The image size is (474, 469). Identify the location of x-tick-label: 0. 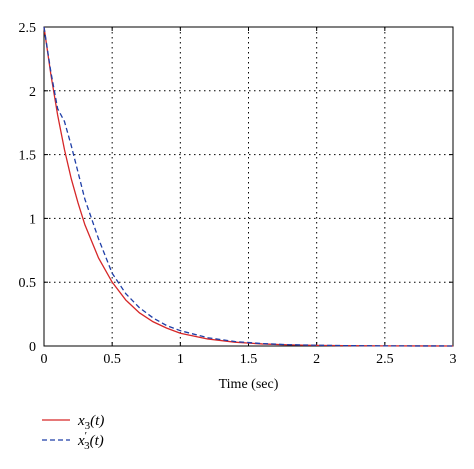
(44, 359).